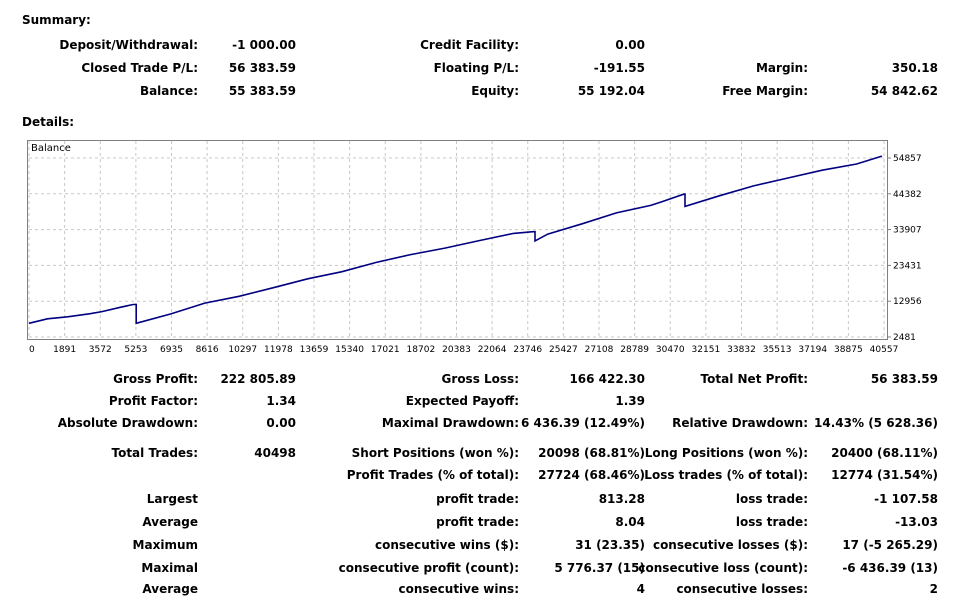  I want to click on stat-label-mid: consecutive profit (count):, so click(428, 568).